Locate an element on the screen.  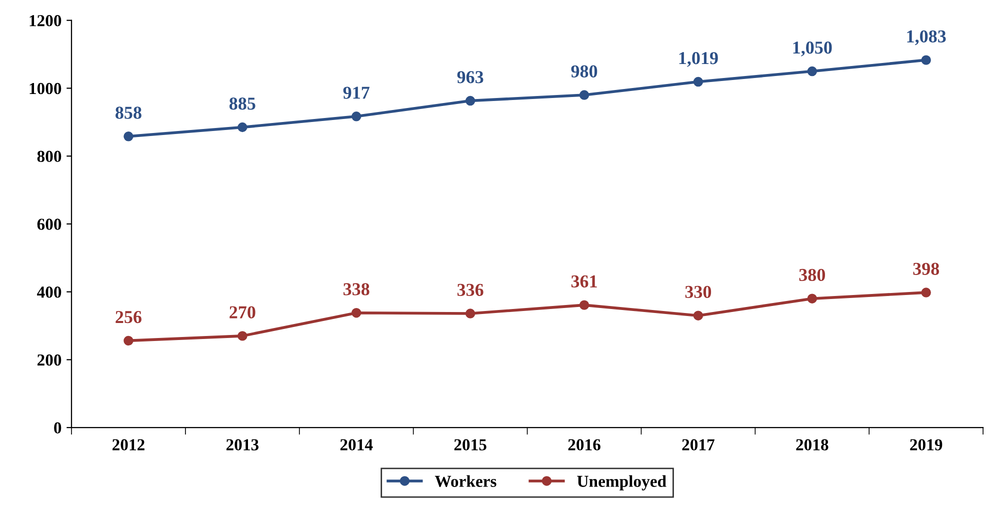
data-label: 338 is located at coordinates (357, 289).